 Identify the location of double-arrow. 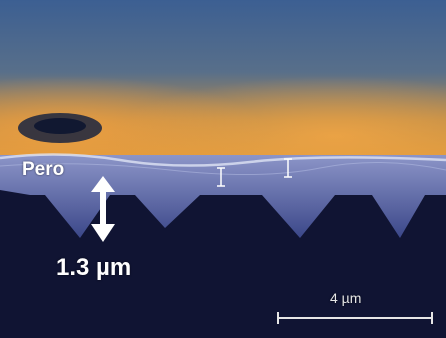
(103, 209).